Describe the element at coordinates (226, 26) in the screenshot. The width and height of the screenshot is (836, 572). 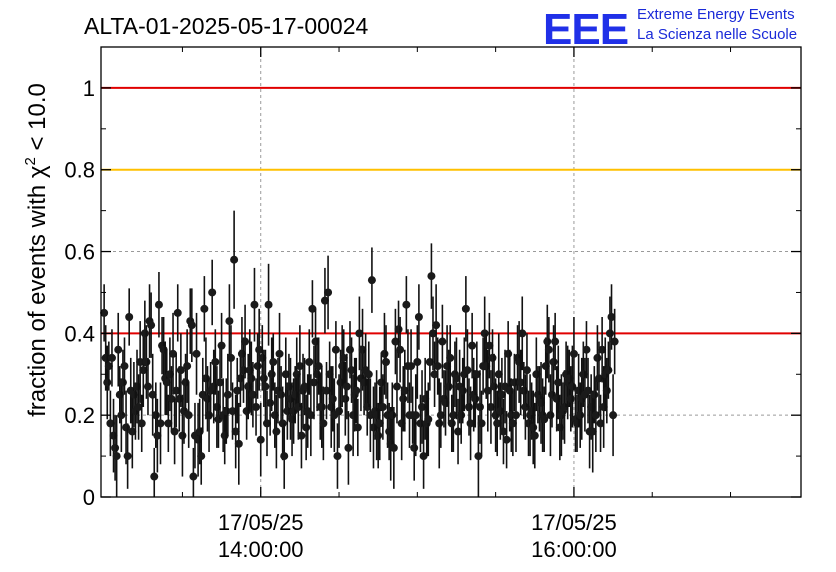
I see `chart-title: ALTA-01-2025-05-17-00024` at that location.